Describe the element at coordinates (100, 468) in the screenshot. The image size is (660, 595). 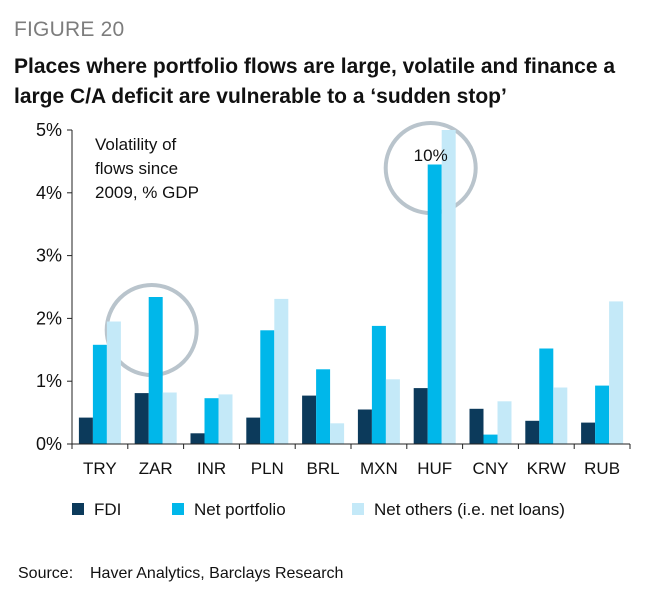
I see `x-tick-label: TRY` at that location.